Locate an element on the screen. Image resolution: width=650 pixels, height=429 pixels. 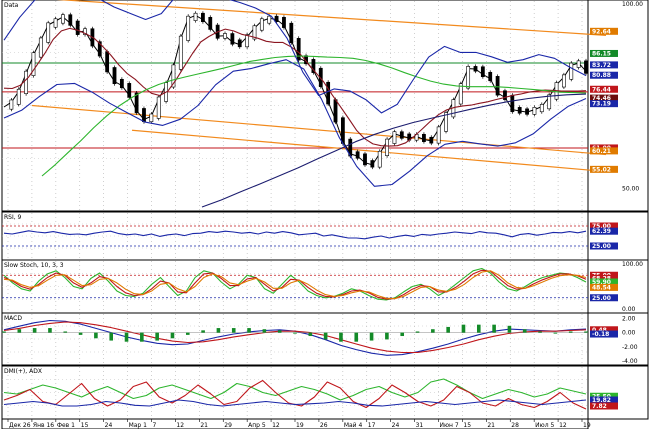
date-label-3: 15 is located at coordinates (85, 425).